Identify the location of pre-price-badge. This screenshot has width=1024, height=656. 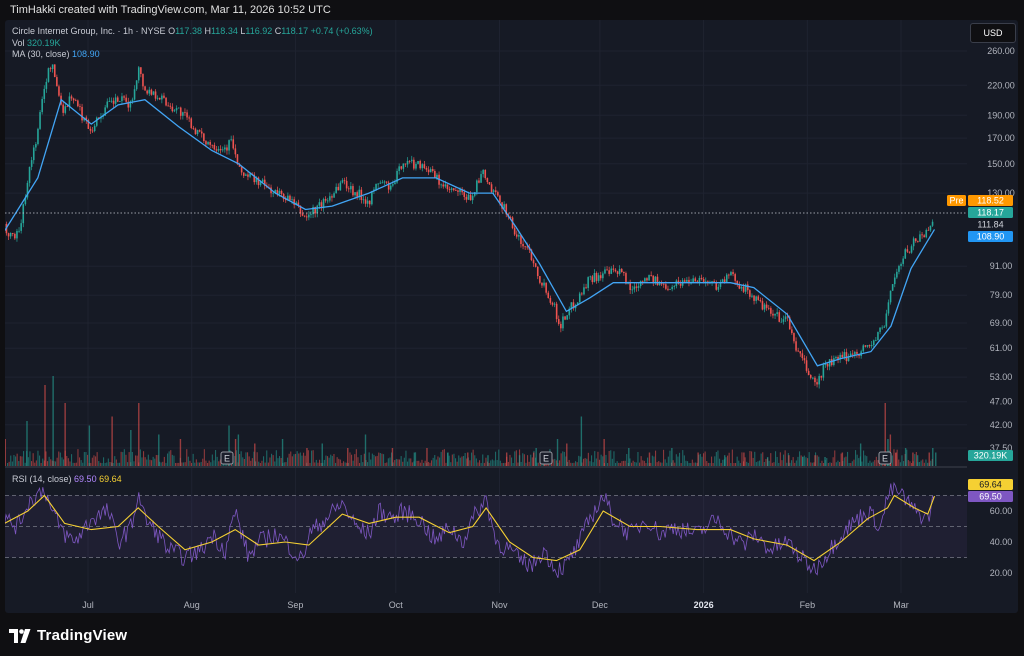
(990, 200).